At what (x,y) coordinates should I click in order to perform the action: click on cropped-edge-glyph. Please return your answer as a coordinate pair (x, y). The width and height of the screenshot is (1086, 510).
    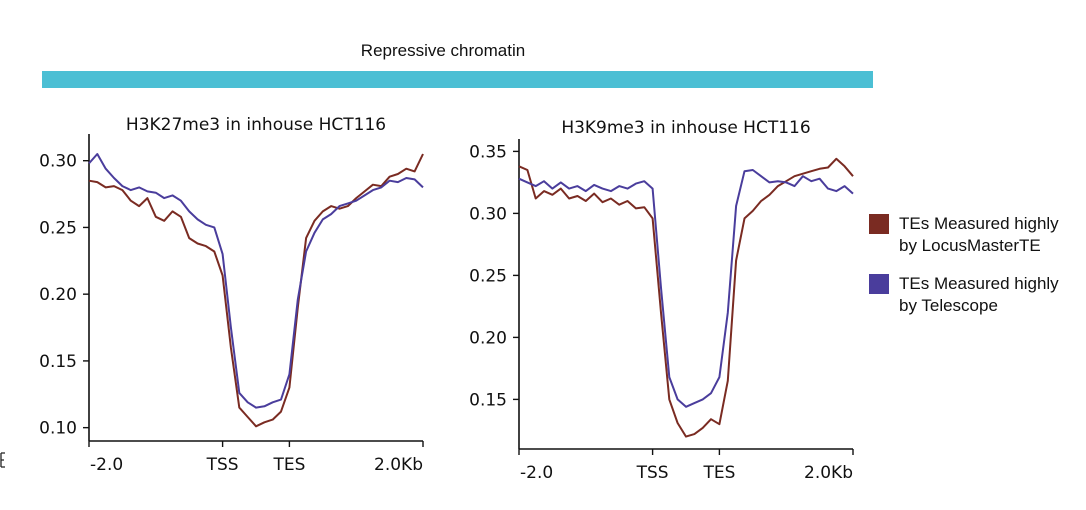
    Looking at the image, I should click on (2, 460).